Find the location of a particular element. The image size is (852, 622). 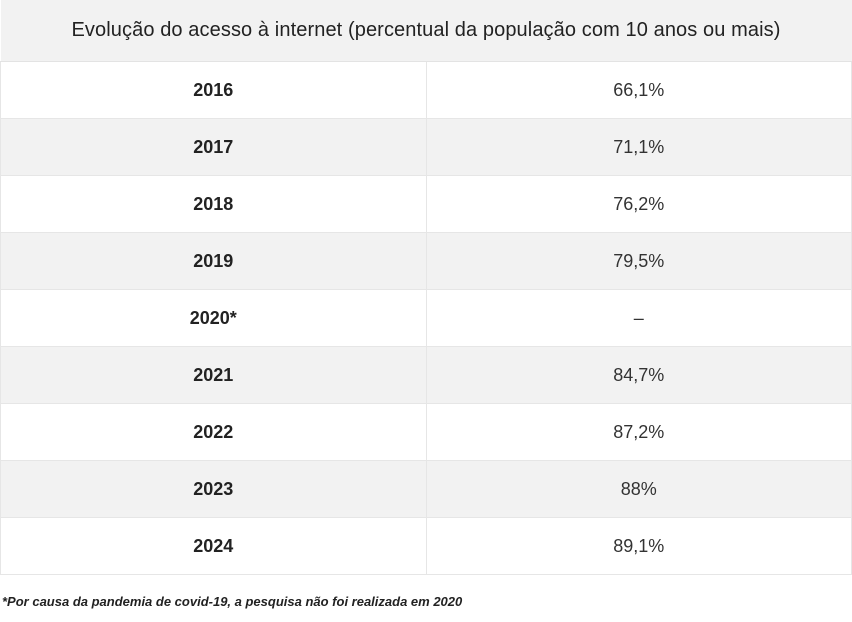

value-cell: 79,5% is located at coordinates (638, 261).